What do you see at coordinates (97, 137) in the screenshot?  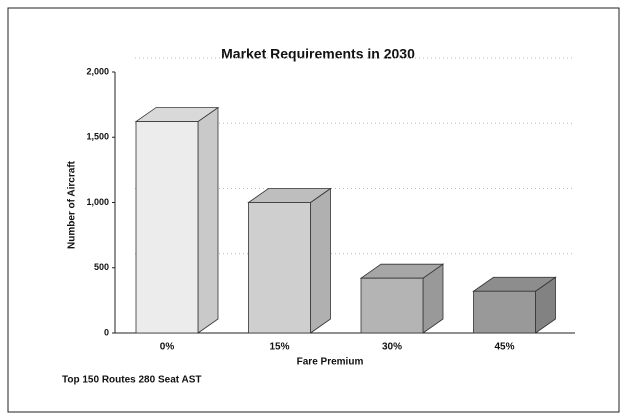 I see `y-tick-label: 1,500` at bounding box center [97, 137].